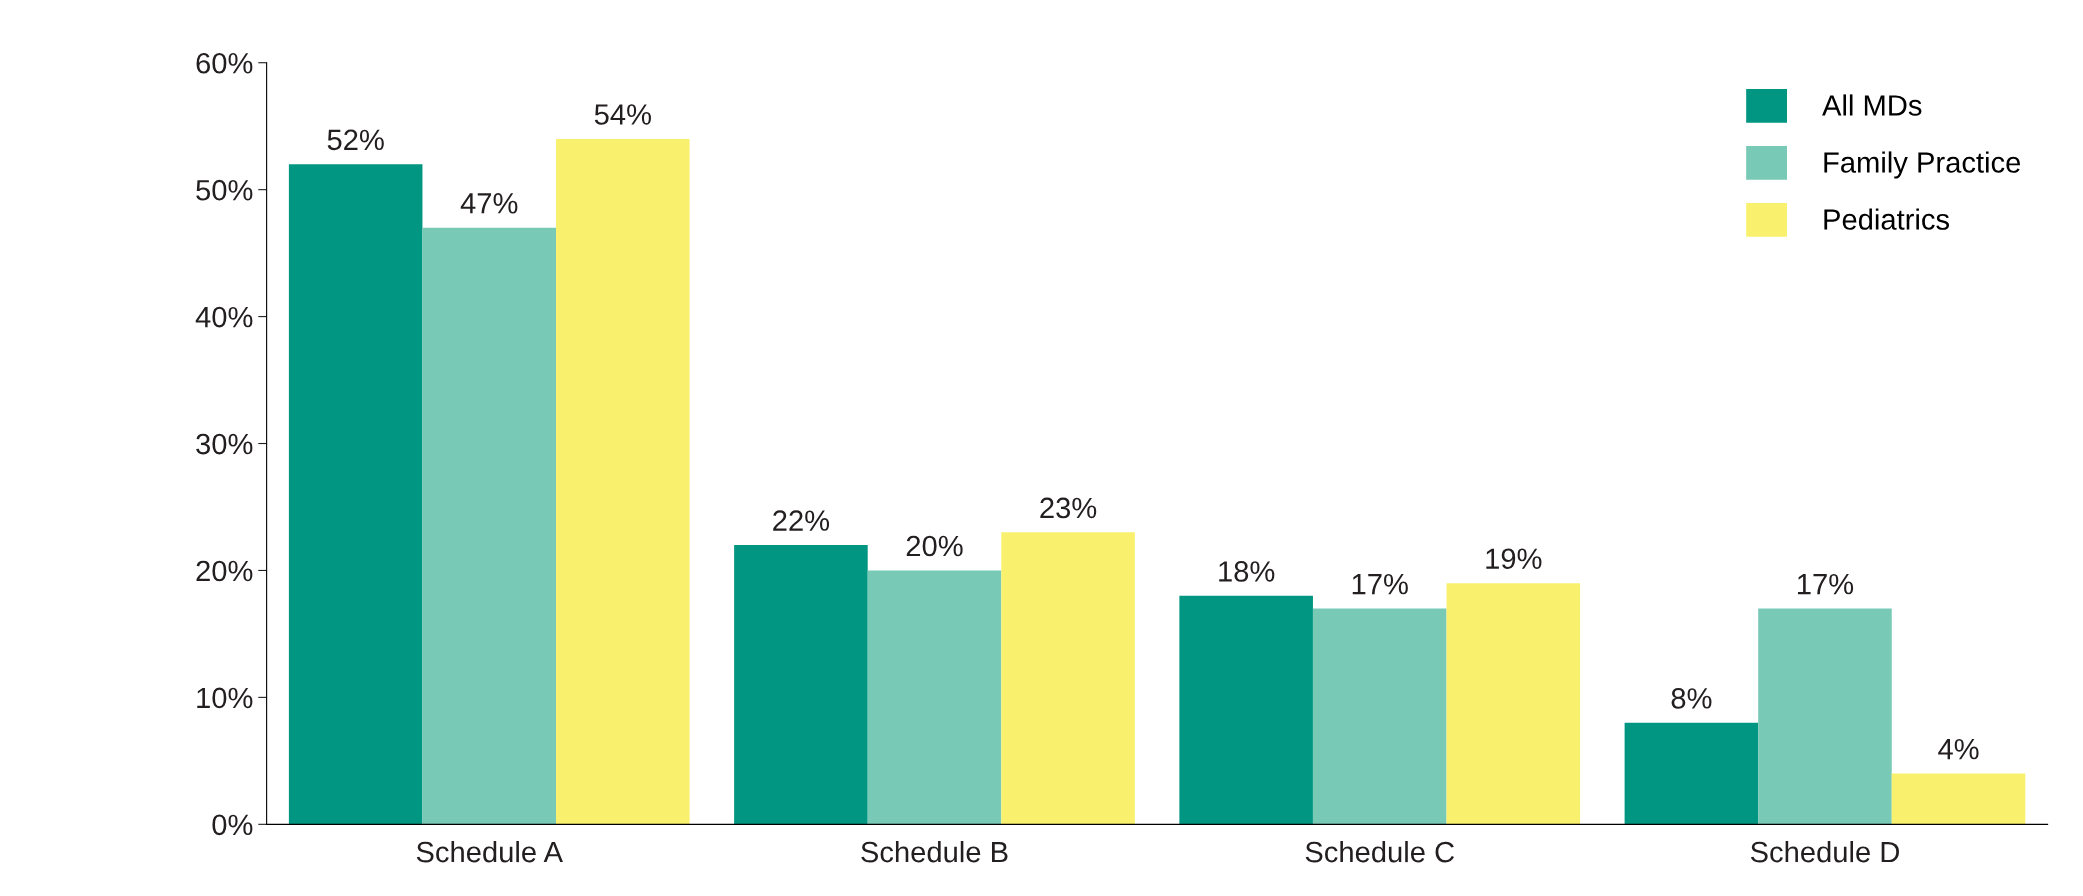 This screenshot has height=896, width=2083. Describe the element at coordinates (934, 851) in the screenshot. I see `x-tick-label: Schedule B` at that location.